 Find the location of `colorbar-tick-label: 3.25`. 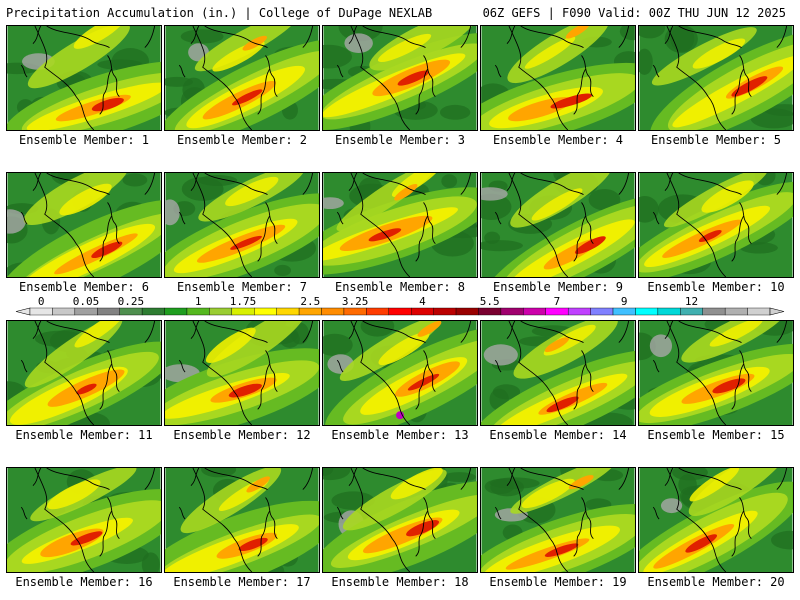

colorbar-tick-label: 3.25 is located at coordinates (355, 302).